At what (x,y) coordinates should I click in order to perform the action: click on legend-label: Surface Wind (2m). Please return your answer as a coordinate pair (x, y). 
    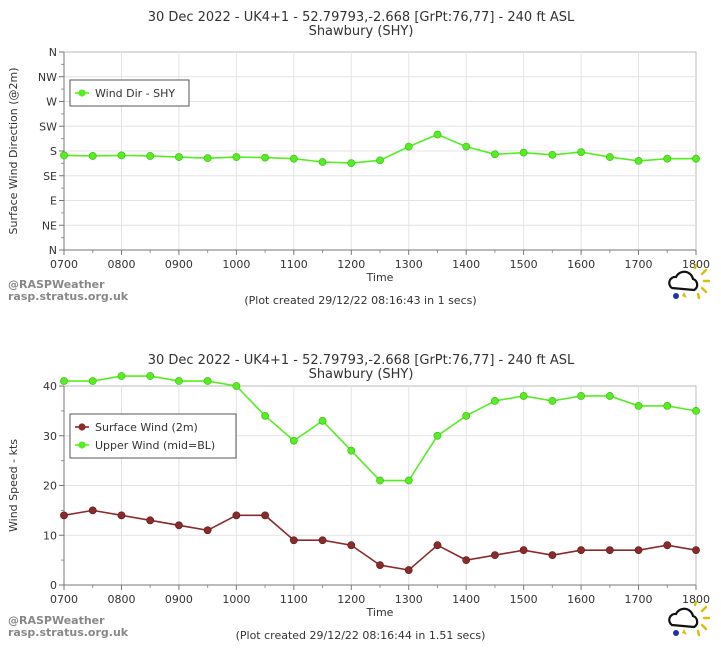
    Looking at the image, I should click on (146, 427).